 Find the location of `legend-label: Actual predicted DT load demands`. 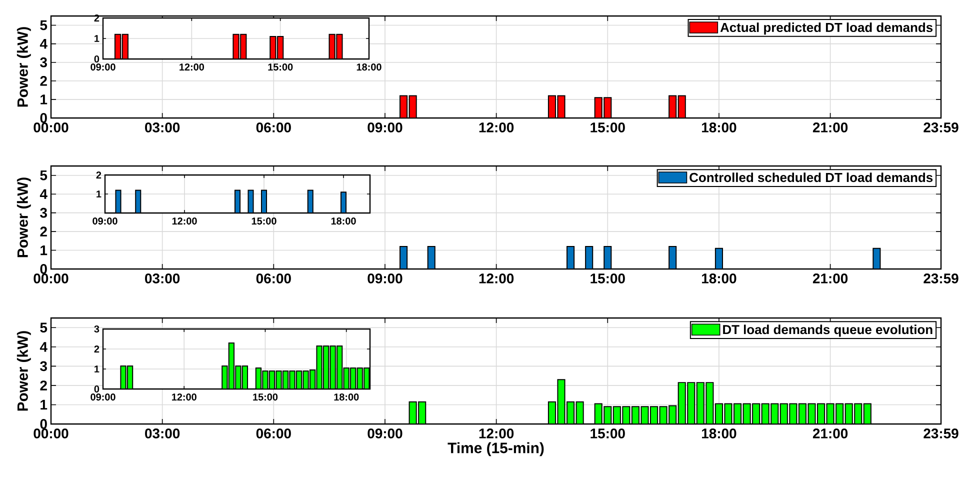

legend-label: Actual predicted DT load demands is located at coordinates (826, 28).